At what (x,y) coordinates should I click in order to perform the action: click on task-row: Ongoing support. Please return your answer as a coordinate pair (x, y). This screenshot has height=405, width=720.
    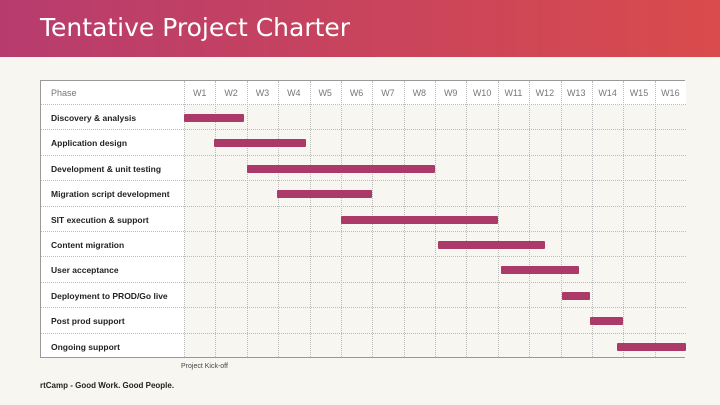
    Looking at the image, I should click on (363, 346).